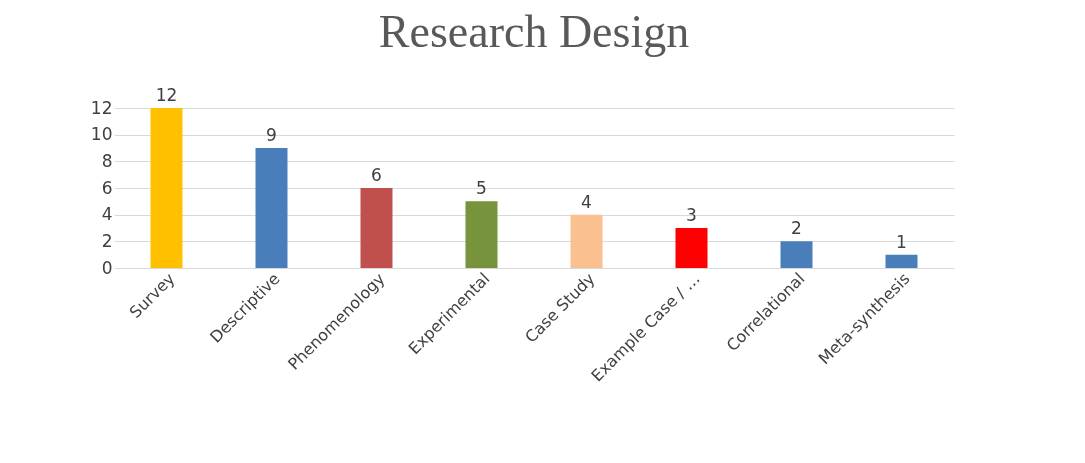  I want to click on y-tick-label: 8, so click(107, 160).